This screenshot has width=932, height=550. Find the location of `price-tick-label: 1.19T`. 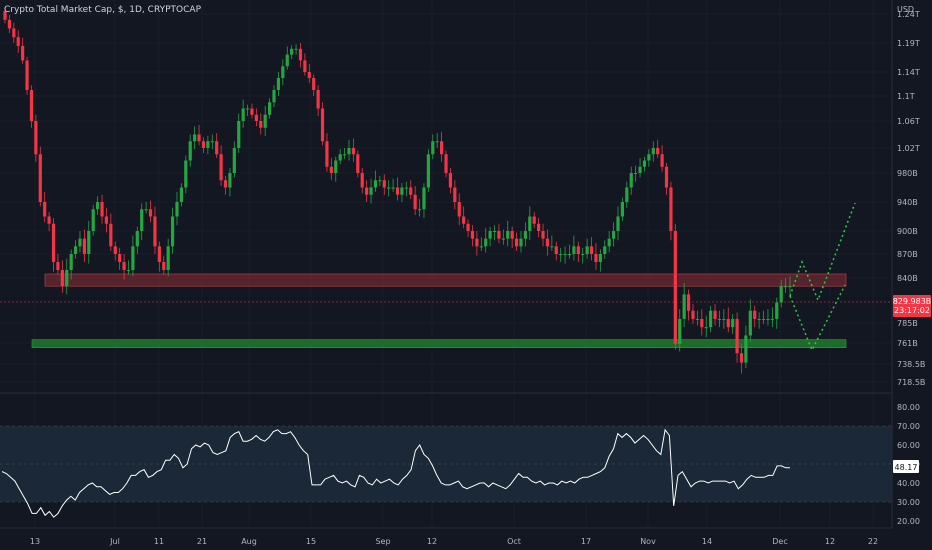

price-tick-label: 1.19T is located at coordinates (908, 43).